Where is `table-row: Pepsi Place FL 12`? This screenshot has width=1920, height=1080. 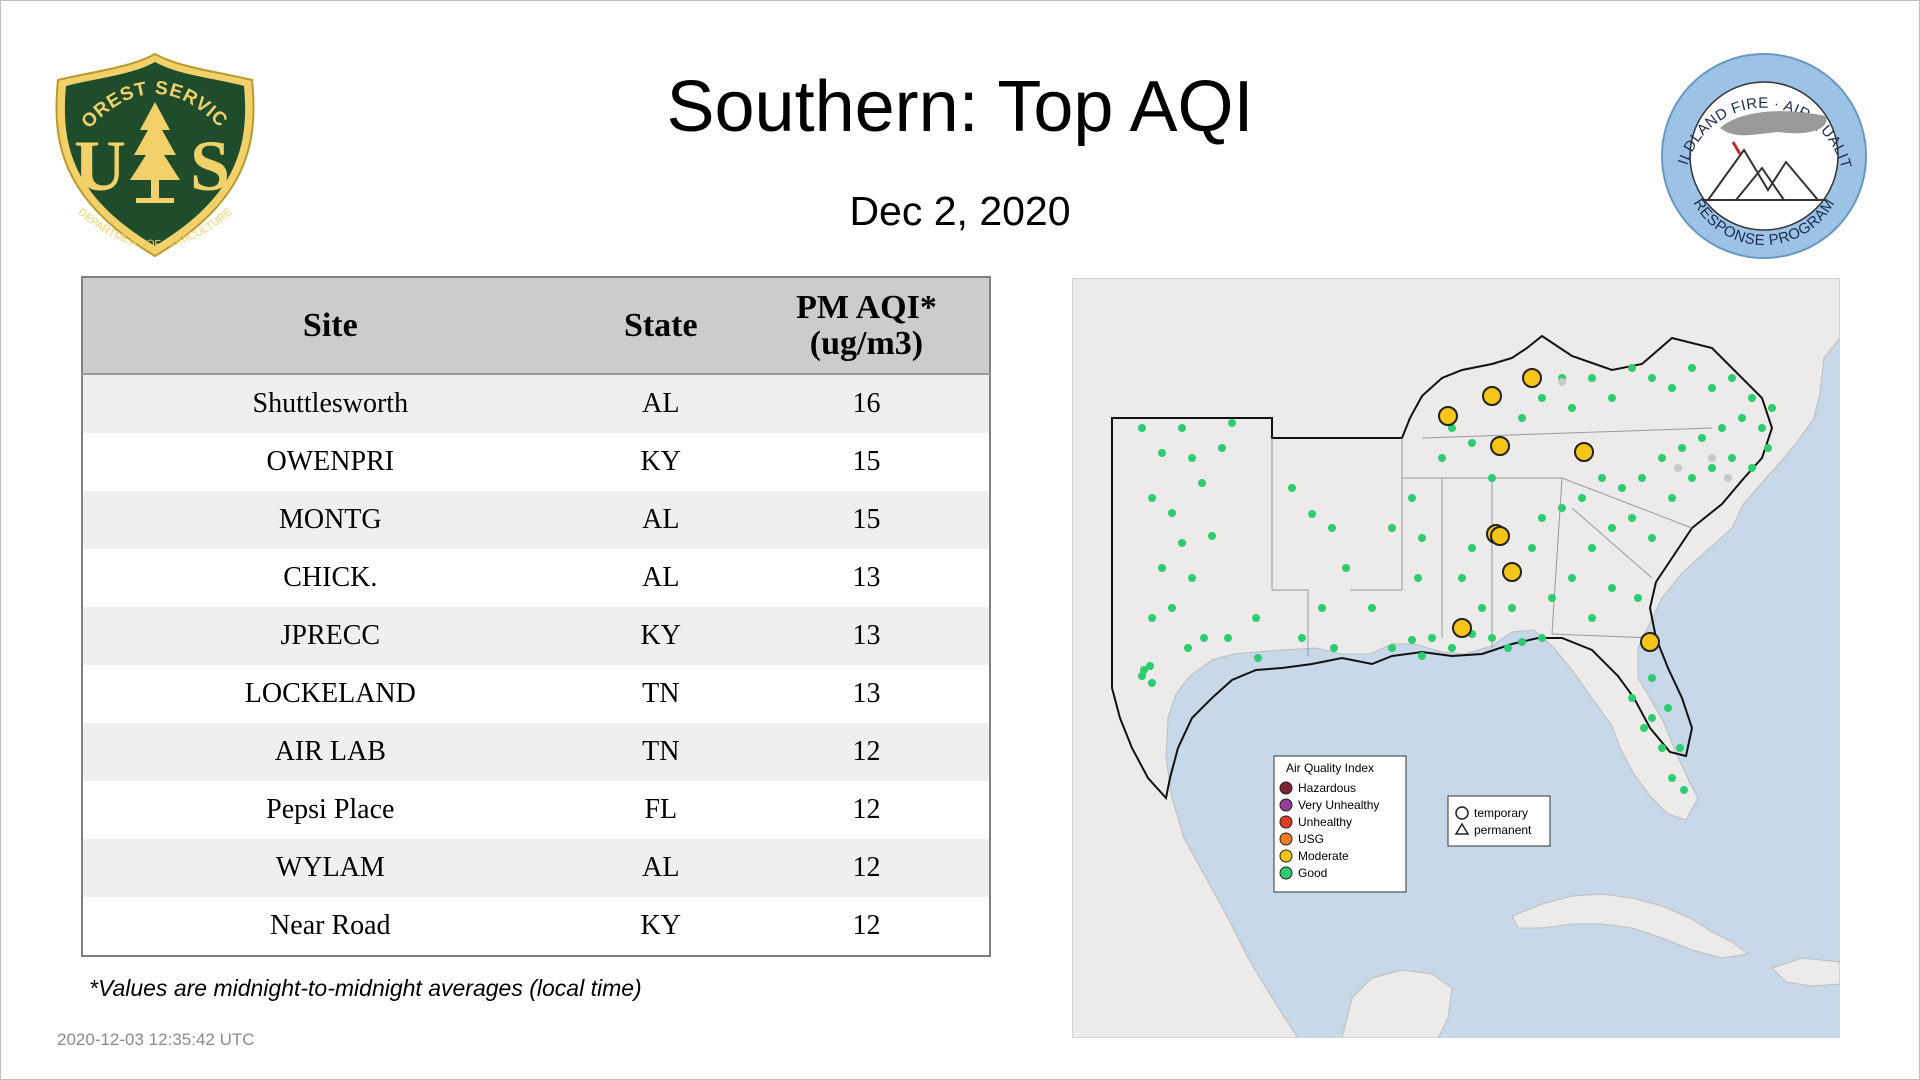
table-row: Pepsi Place FL 12 is located at coordinates (536, 810).